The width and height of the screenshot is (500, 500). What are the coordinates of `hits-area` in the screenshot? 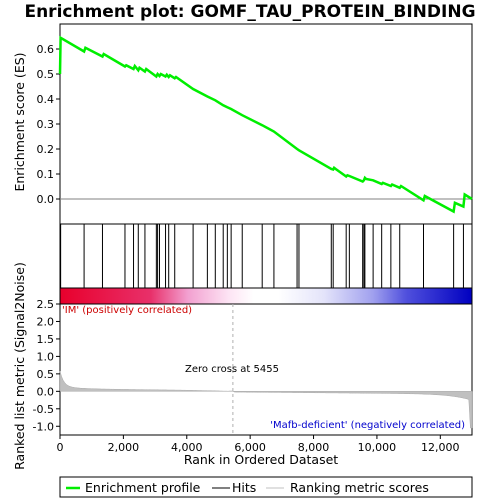 It's located at (266, 256).